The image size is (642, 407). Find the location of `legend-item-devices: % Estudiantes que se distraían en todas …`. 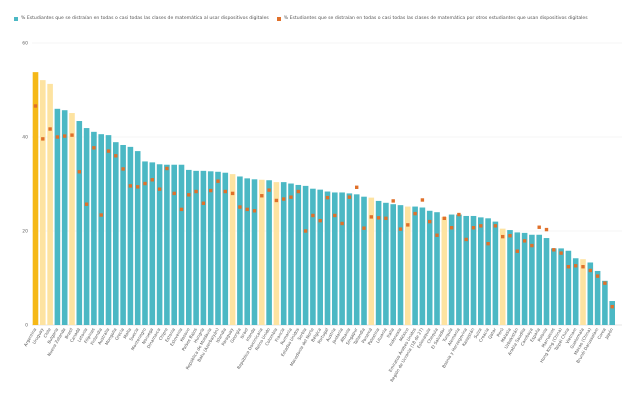

legend-item-devices: % Estudiantes que se distraían en todas … is located at coordinates (141, 18).